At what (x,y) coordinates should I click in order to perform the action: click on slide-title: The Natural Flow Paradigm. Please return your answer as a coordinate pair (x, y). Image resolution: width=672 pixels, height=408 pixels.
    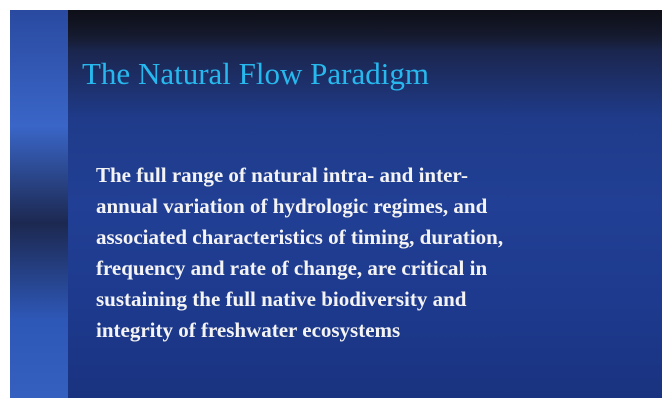
    Looking at the image, I should click on (255, 73).